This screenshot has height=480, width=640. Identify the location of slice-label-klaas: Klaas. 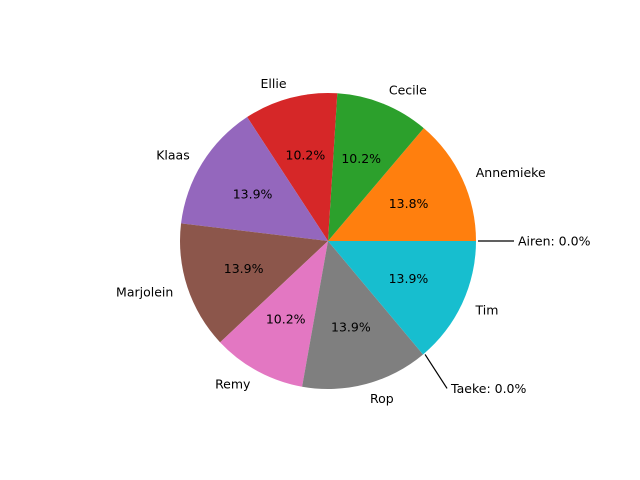
(173, 155).